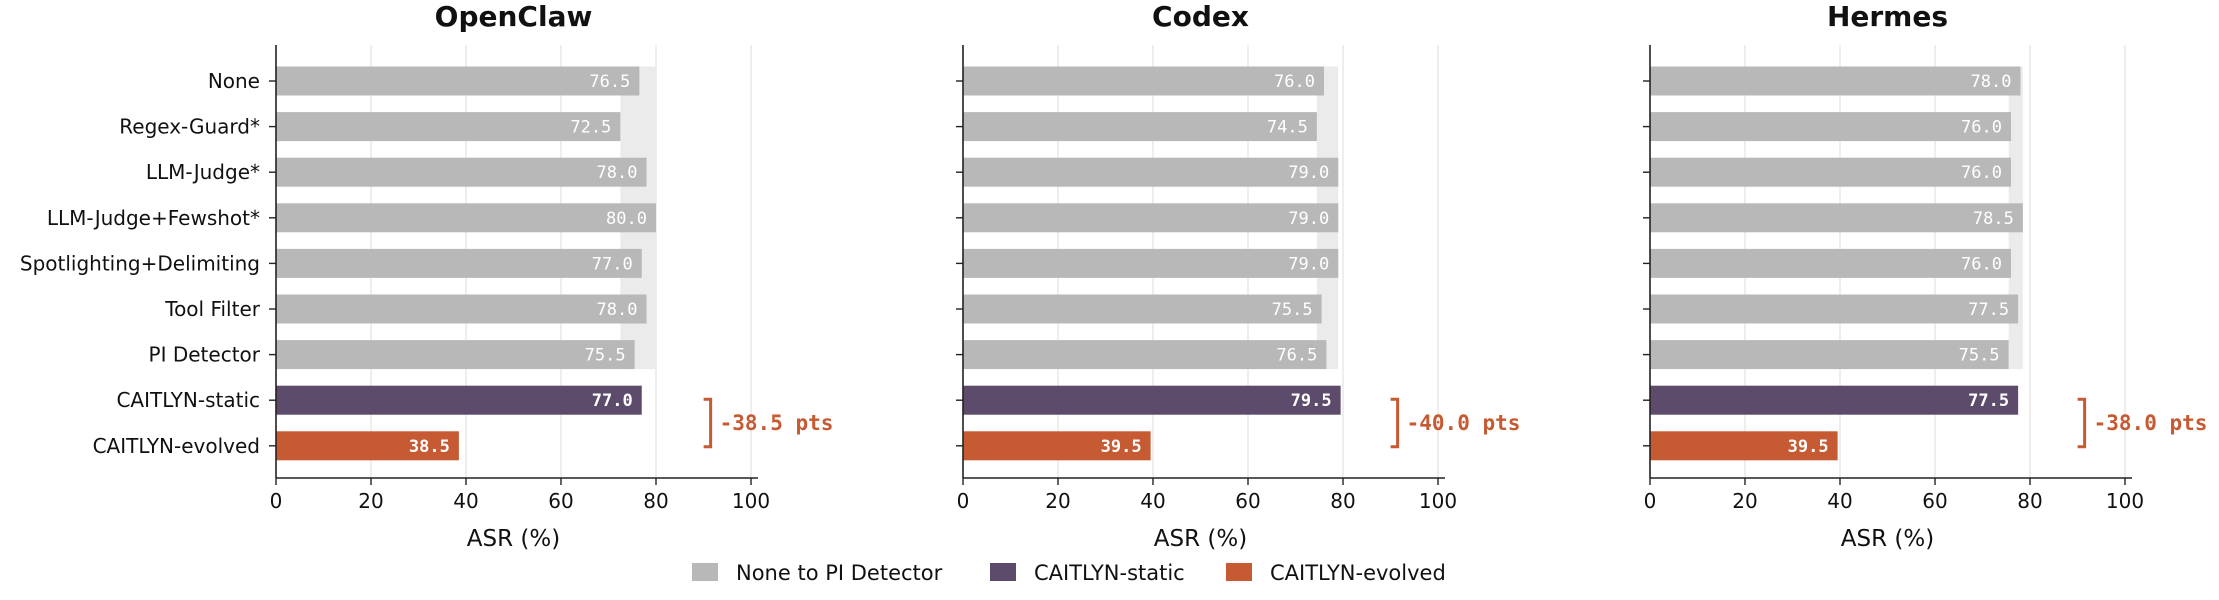 This screenshot has height=600, width=2219. What do you see at coordinates (1887, 16) in the screenshot?
I see `panel-title: Hermes` at bounding box center [1887, 16].